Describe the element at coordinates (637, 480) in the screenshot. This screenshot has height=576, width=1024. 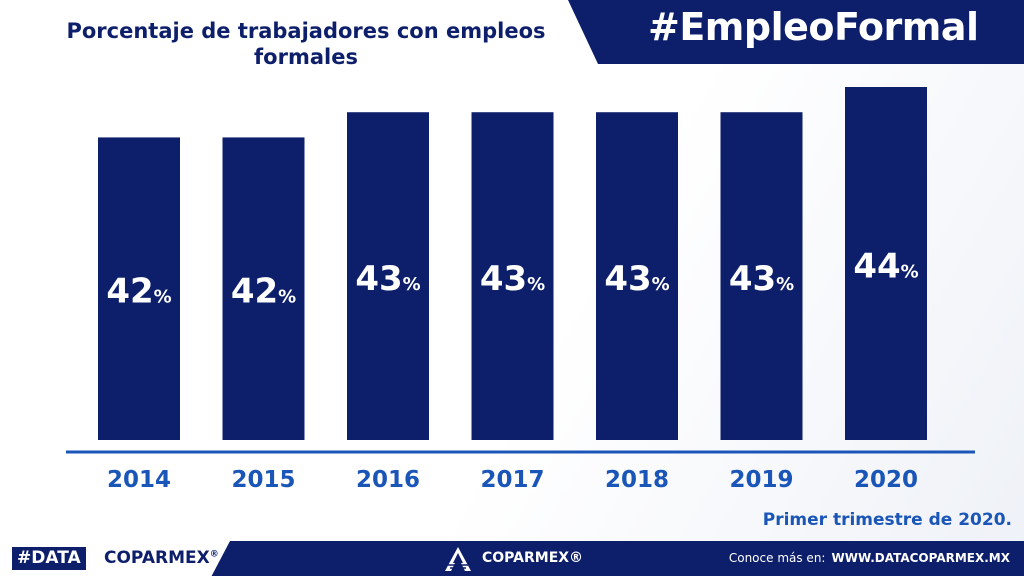
I see `x-tick-label-2018: 2018` at that location.